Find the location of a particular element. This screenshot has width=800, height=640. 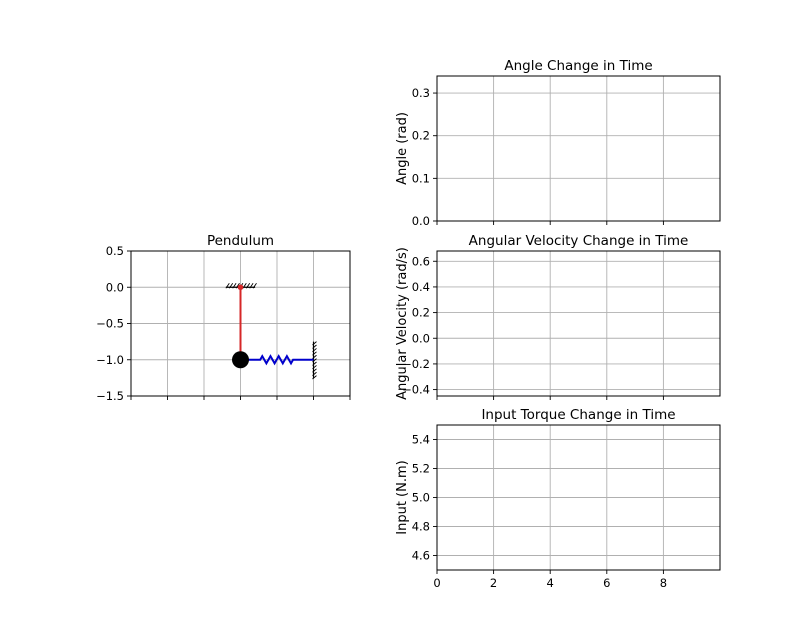

x-tick-label: 2 is located at coordinates (493, 583).